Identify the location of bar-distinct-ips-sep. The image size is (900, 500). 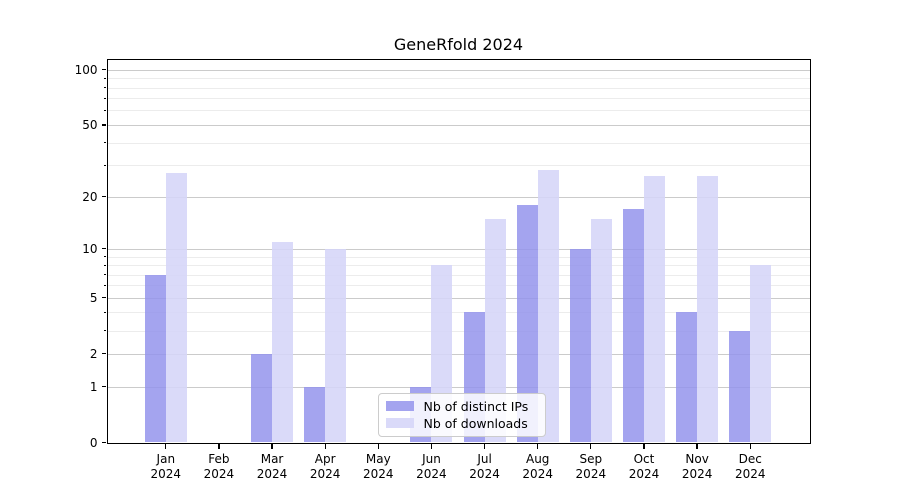
(580, 345).